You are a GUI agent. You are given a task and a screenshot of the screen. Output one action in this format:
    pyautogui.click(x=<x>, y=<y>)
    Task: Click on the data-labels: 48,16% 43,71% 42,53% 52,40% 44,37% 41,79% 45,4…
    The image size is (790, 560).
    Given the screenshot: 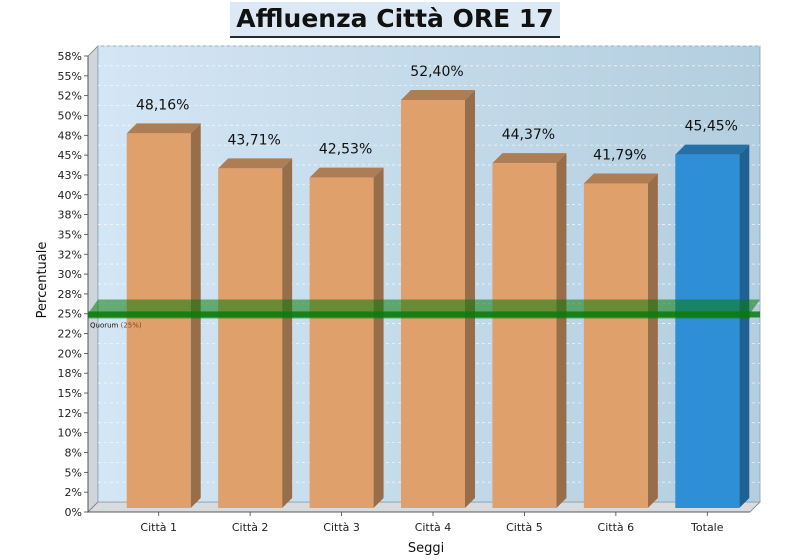 What is the action you would take?
    pyautogui.click(x=437, y=113)
    